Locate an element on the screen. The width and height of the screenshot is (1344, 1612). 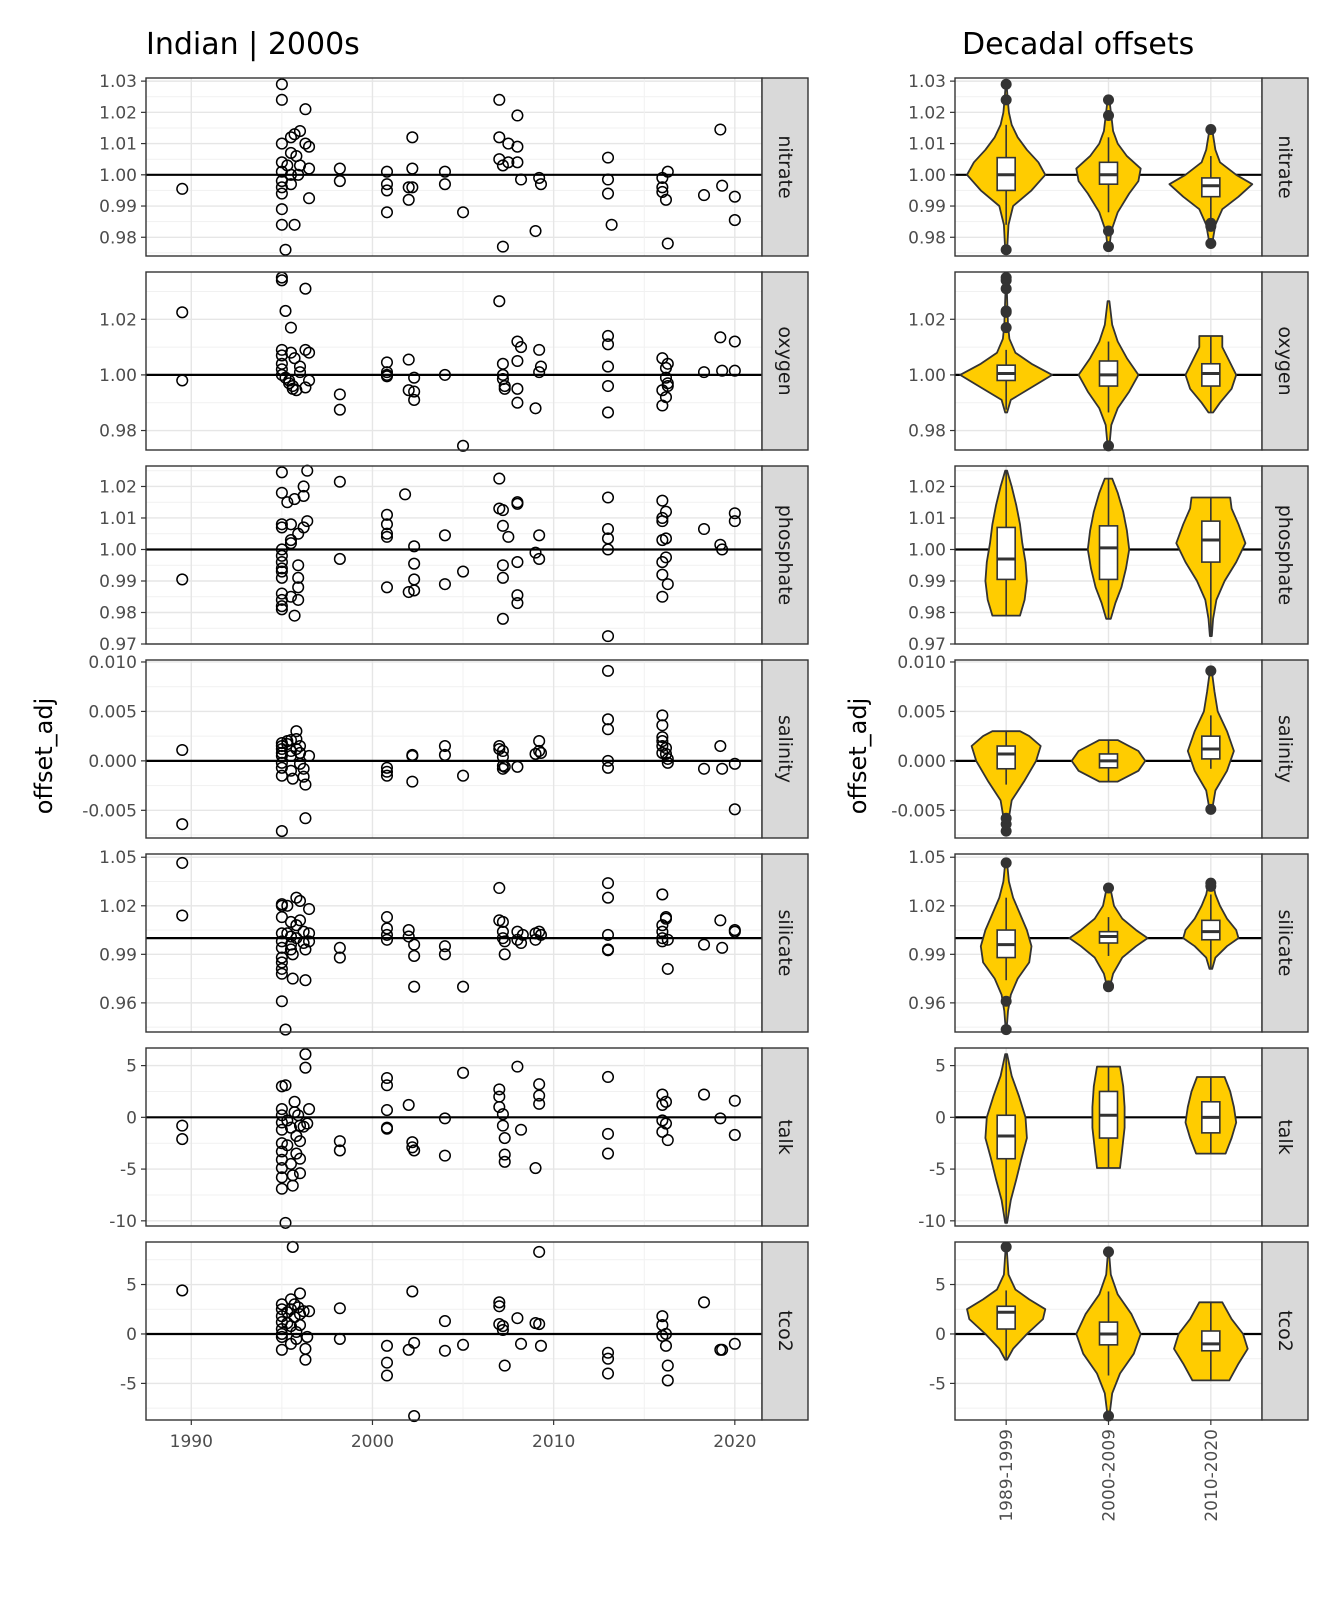
y-tick-label: -0.005 is located at coordinates (918, 811).